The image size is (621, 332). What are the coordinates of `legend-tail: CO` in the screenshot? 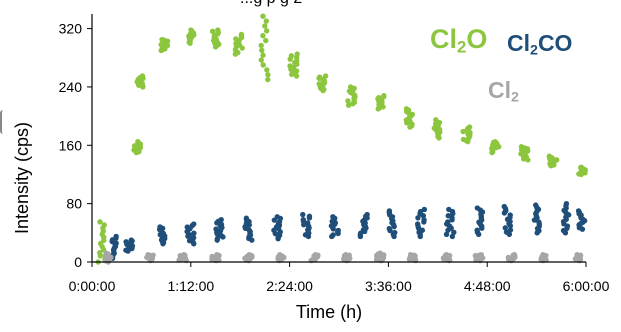 It's located at (555, 43).